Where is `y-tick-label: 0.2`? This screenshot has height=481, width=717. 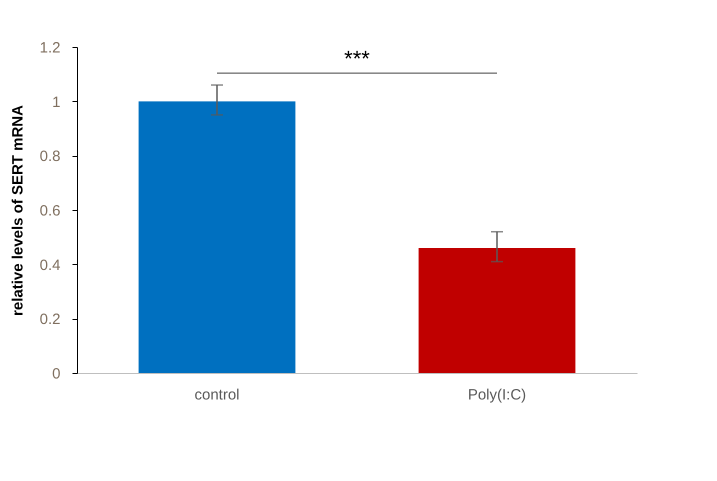
y-tick-label: 0.2 is located at coordinates (50, 319).